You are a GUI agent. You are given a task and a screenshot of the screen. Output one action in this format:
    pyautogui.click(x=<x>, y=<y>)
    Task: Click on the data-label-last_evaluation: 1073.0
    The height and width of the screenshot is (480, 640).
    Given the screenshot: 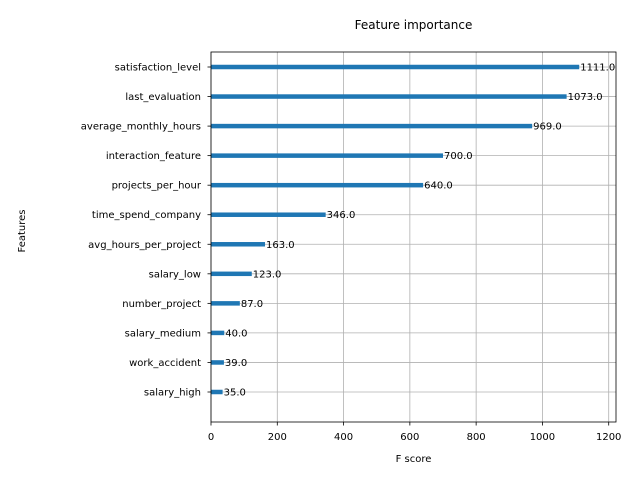 What is the action you would take?
    pyautogui.click(x=585, y=97)
    